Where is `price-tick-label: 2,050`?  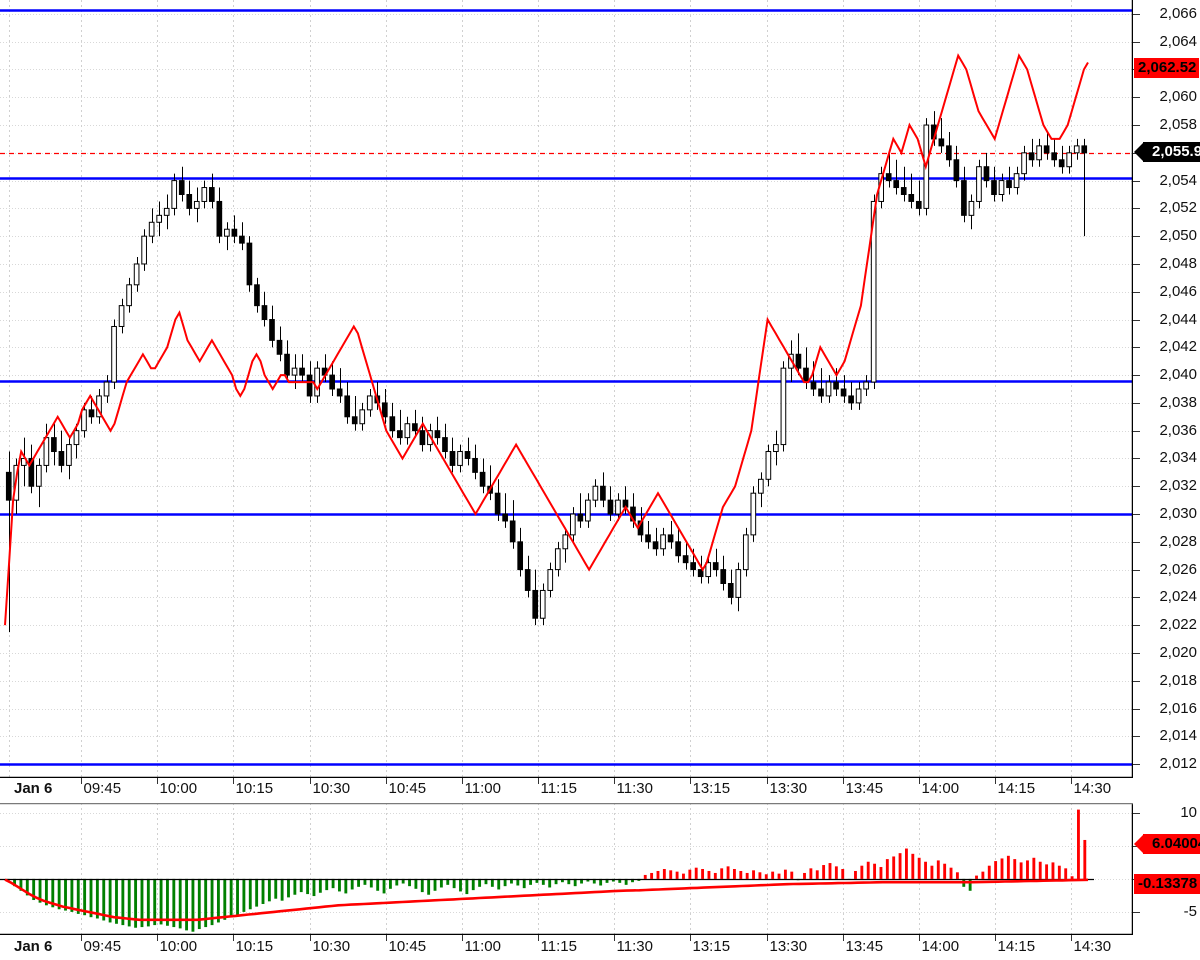 price-tick-label: 2,050 is located at coordinates (1178, 236).